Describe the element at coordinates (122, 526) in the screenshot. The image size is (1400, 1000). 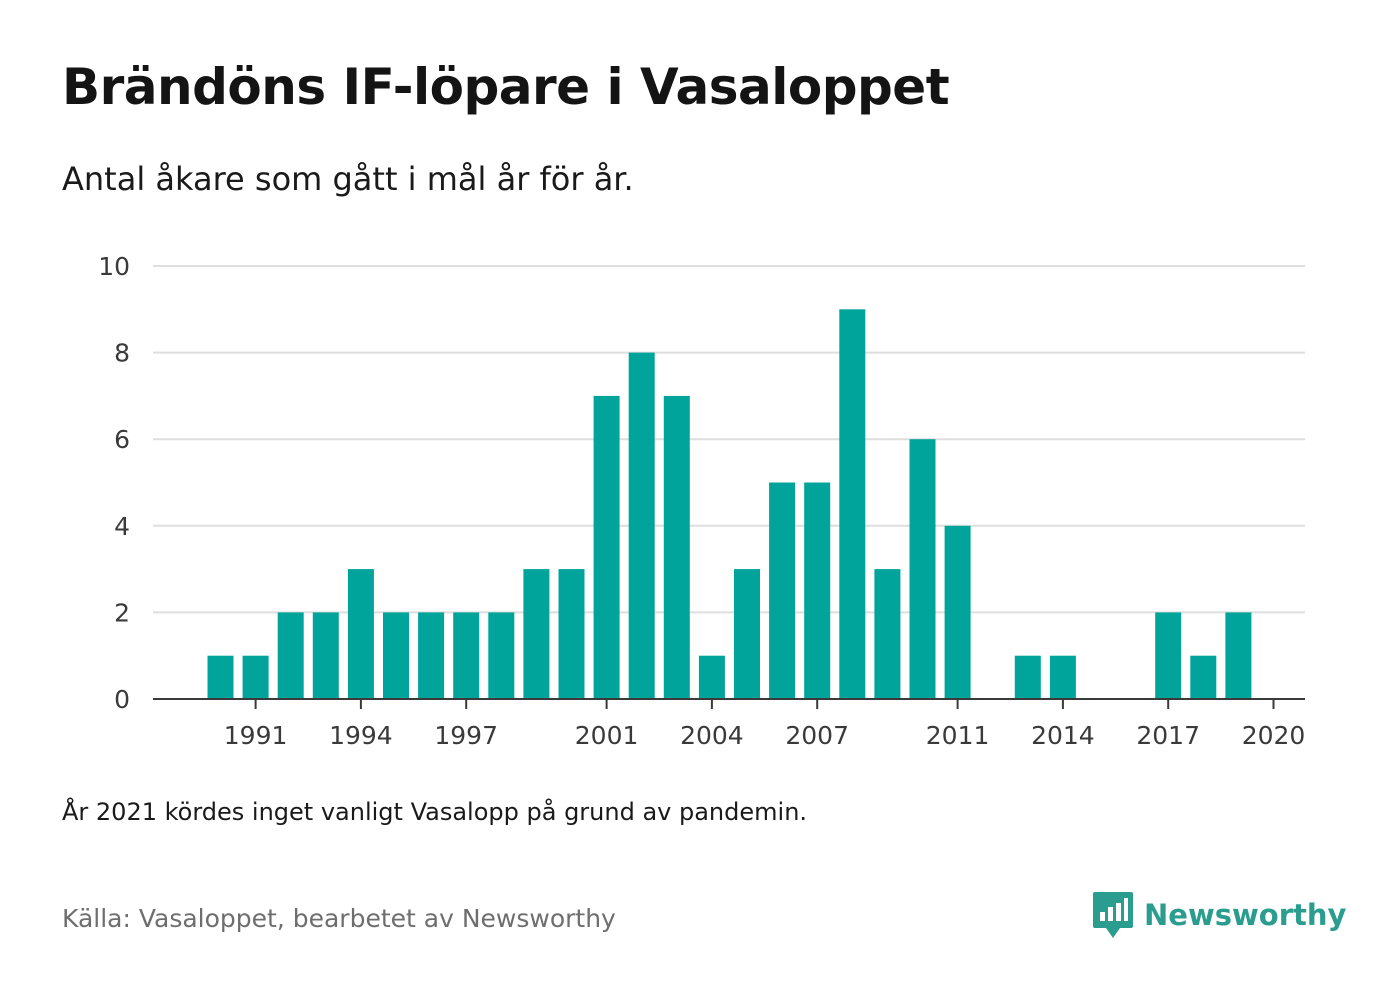
I see `y-tick-label-4: 4` at that location.